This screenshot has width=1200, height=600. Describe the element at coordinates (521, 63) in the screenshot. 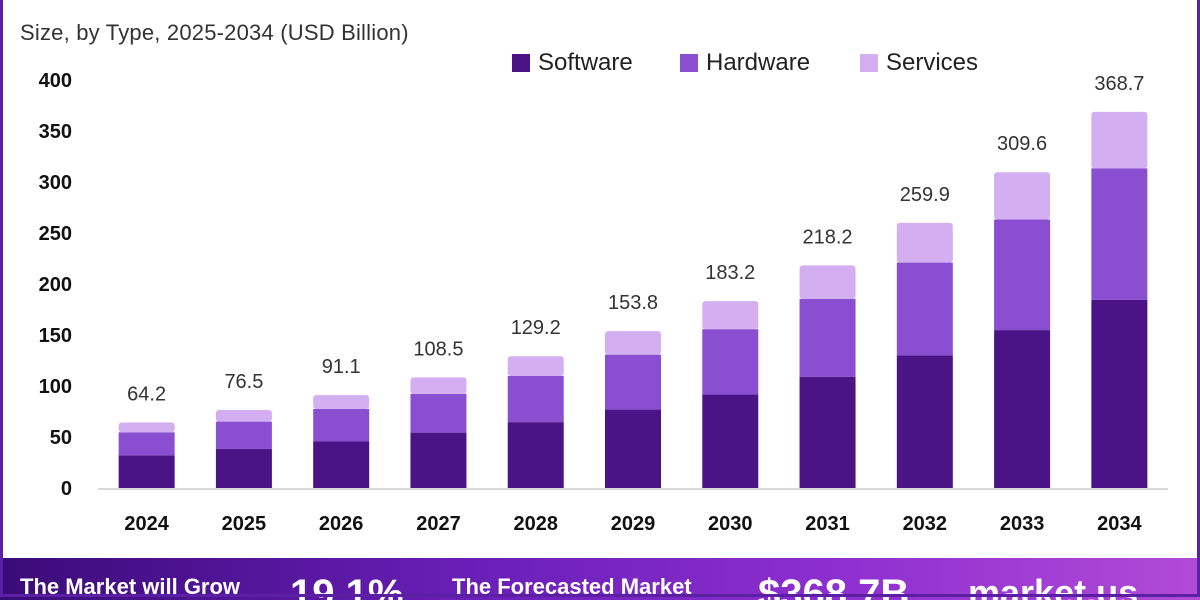

I see `legend-swatch-software` at that location.